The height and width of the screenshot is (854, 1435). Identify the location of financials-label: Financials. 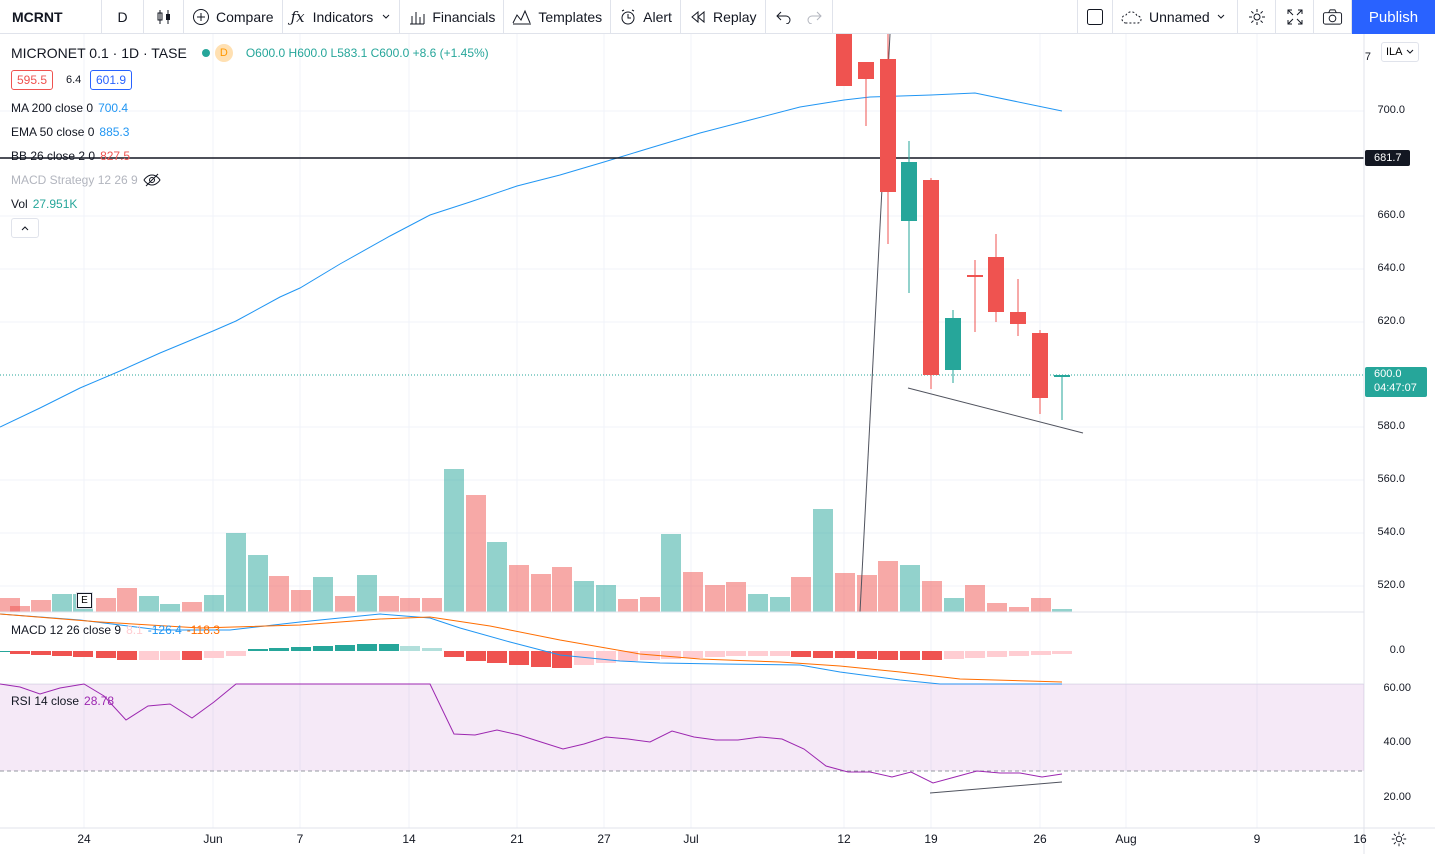
(464, 16).